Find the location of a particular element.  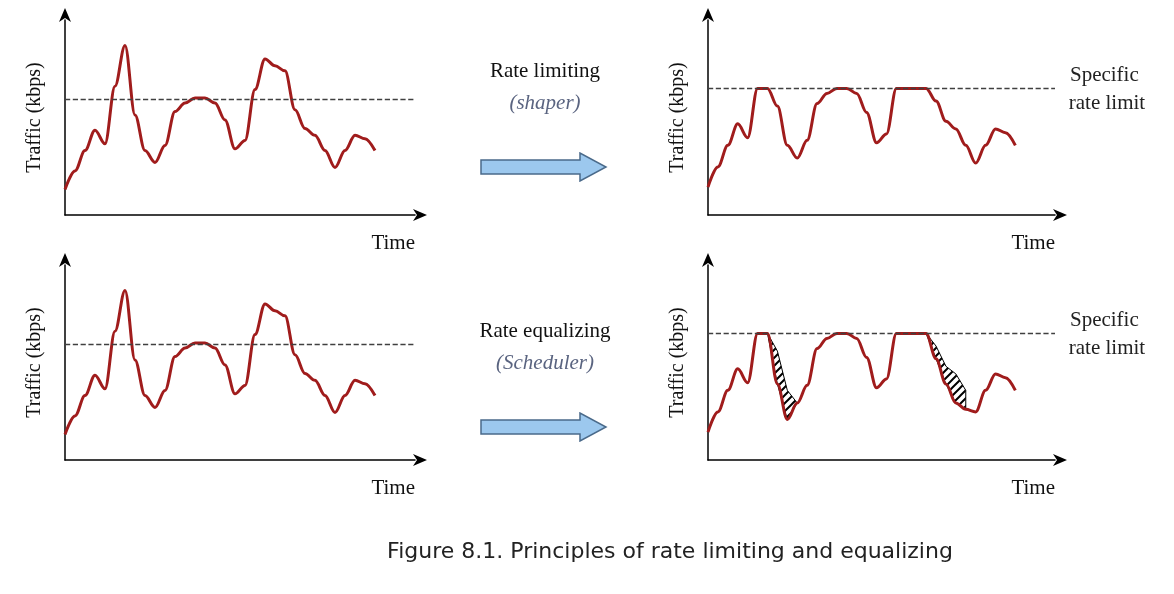

caption: Figure 8.1. Principles of rate limiting and equalizing is located at coordinates (670, 550).